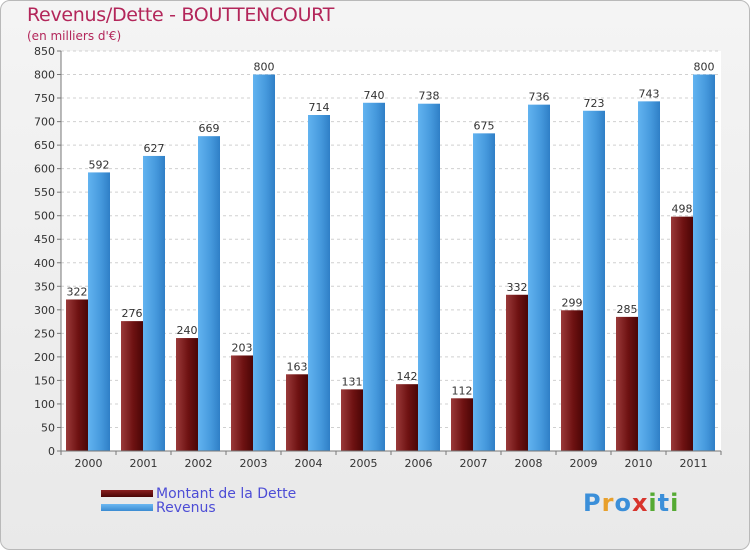 This screenshot has width=750, height=550. What do you see at coordinates (649, 93) in the screenshot?
I see `data-label-revenue: 743` at bounding box center [649, 93].